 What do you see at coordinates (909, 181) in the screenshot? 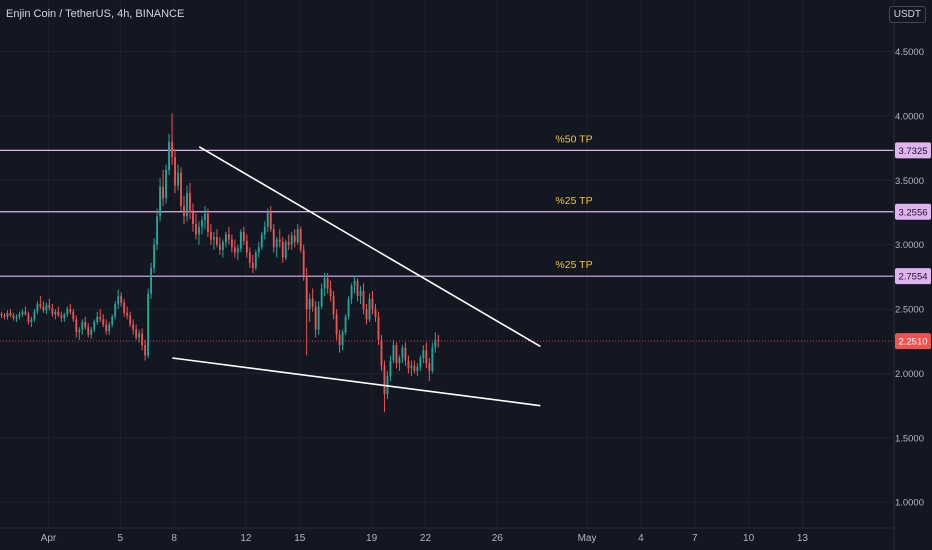
I see `y-tick-label: 3.5000` at bounding box center [909, 181].